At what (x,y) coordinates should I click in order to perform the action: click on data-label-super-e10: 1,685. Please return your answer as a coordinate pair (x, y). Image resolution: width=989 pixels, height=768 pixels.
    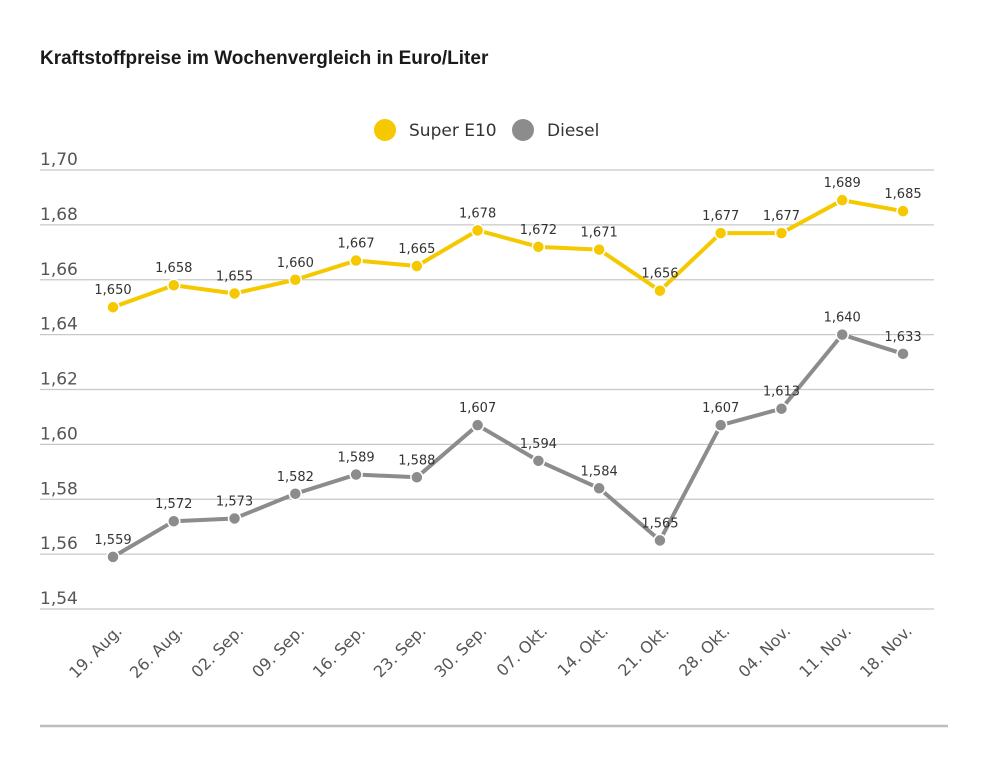
    Looking at the image, I should click on (902, 194).